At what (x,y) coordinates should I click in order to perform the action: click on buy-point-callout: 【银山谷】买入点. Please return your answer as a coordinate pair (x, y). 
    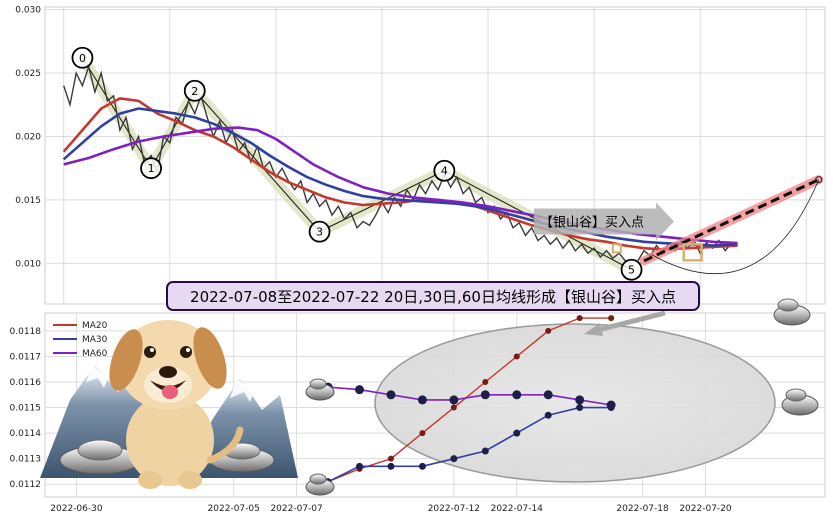
    Looking at the image, I should click on (603, 221).